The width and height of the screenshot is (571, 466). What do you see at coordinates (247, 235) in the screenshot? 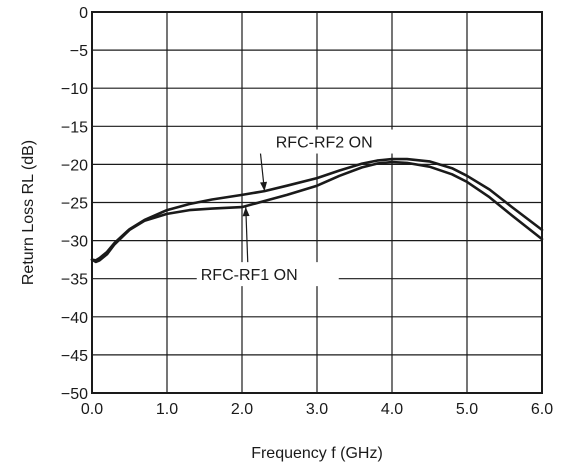
I see `annotation-leader` at bounding box center [247, 235].